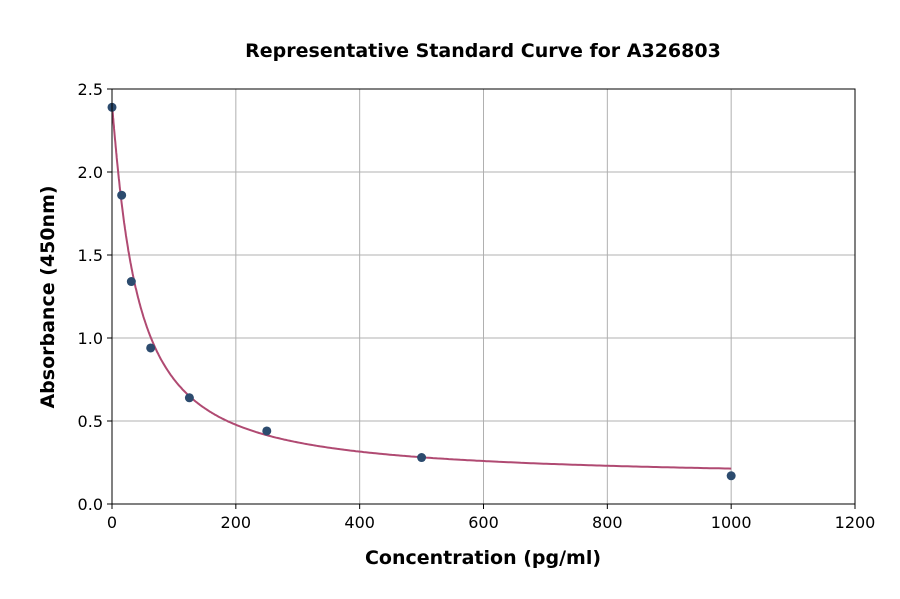  What do you see at coordinates (90, 89) in the screenshot?
I see `y-tick-label: 2.5` at bounding box center [90, 89].